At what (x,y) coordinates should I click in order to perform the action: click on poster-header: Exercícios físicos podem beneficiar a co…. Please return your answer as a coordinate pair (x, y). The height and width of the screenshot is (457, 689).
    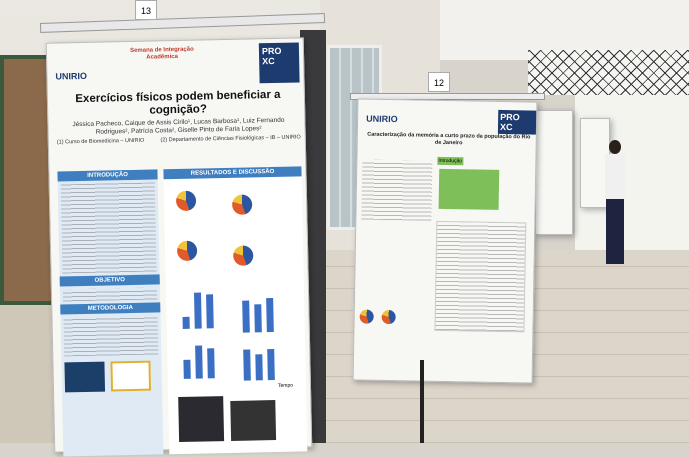
    Looking at the image, I should click on (178, 117).